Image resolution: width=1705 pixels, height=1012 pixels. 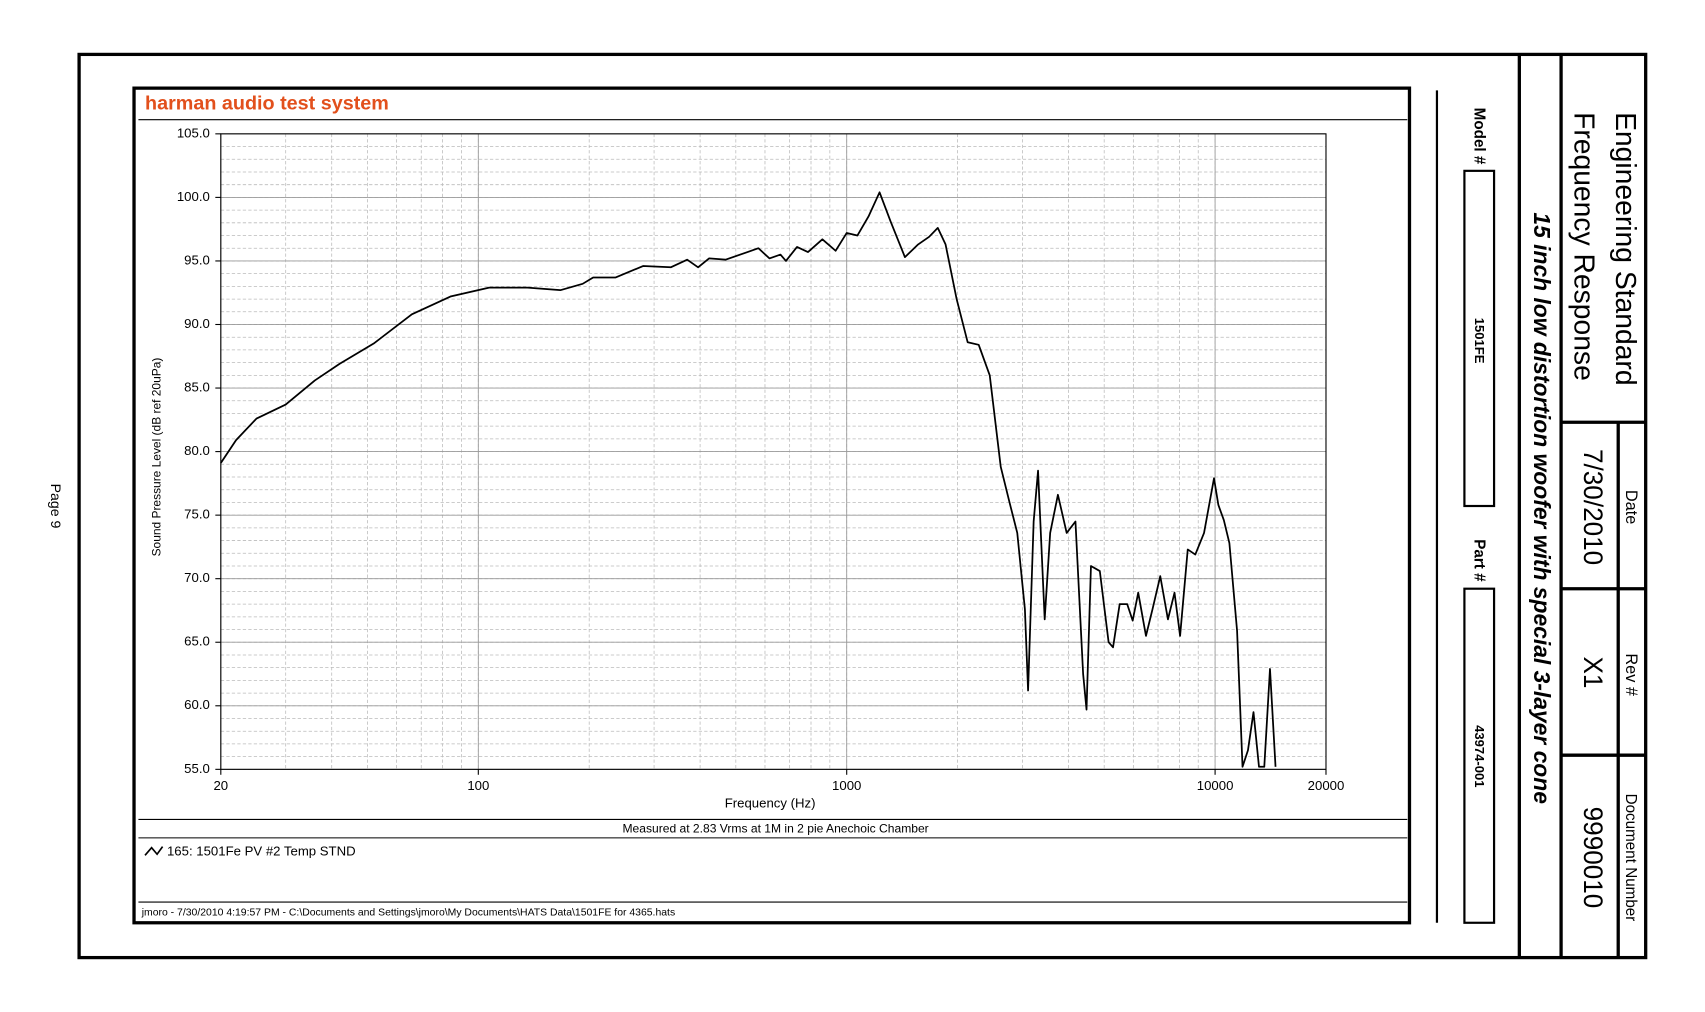 What do you see at coordinates (1479, 341) in the screenshot?
I see `model-value: 1501FE` at bounding box center [1479, 341].